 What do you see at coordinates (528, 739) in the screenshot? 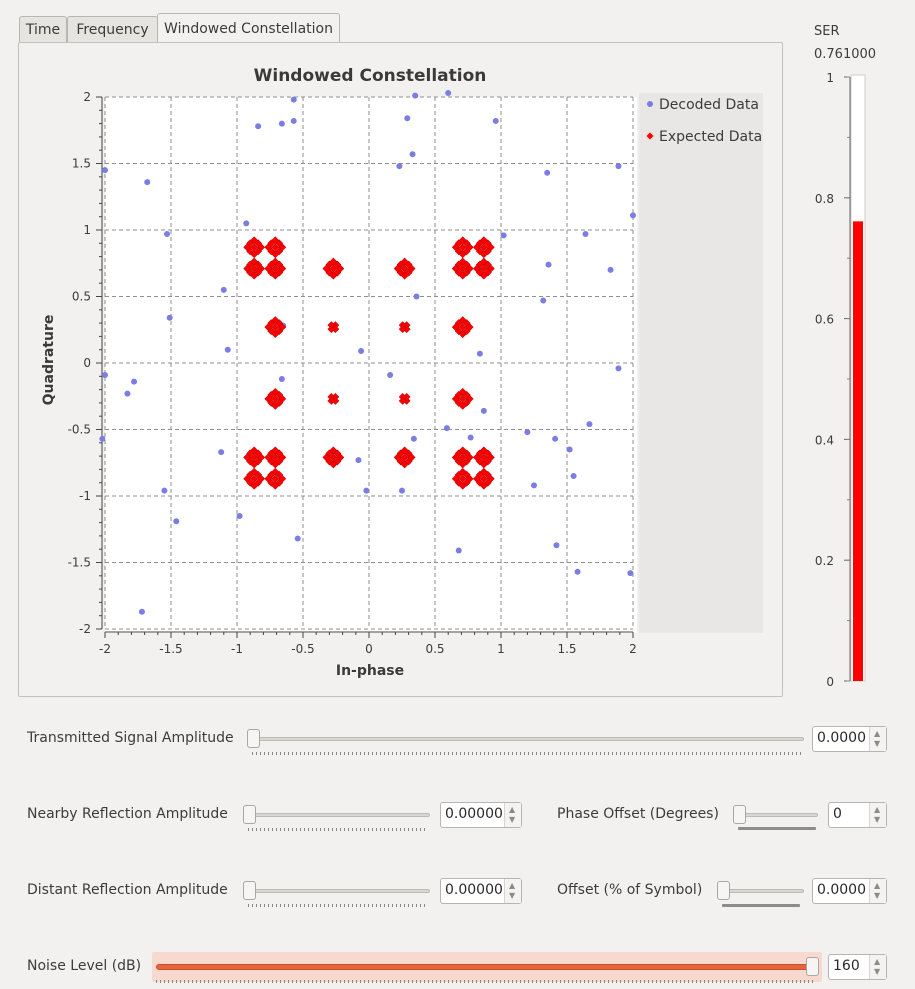
I see `tx-amplitude-slider` at bounding box center [528, 739].